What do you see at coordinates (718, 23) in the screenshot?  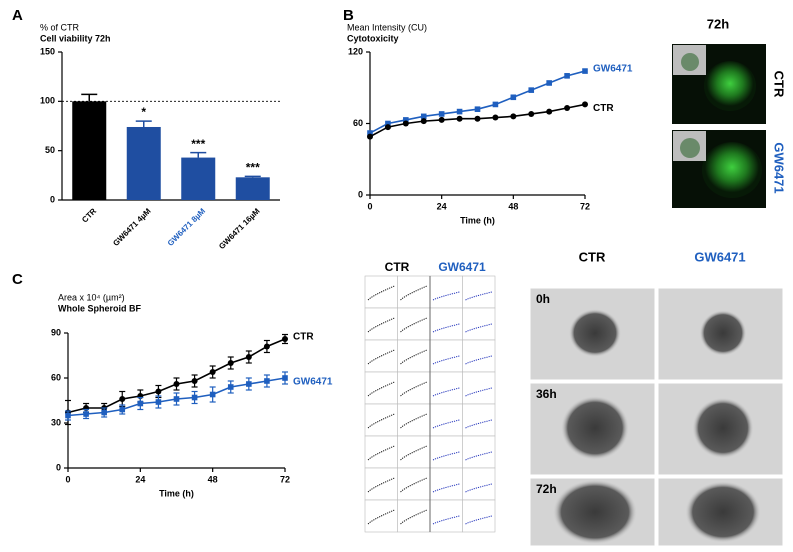 I see `image-title: 72h` at bounding box center [718, 23].